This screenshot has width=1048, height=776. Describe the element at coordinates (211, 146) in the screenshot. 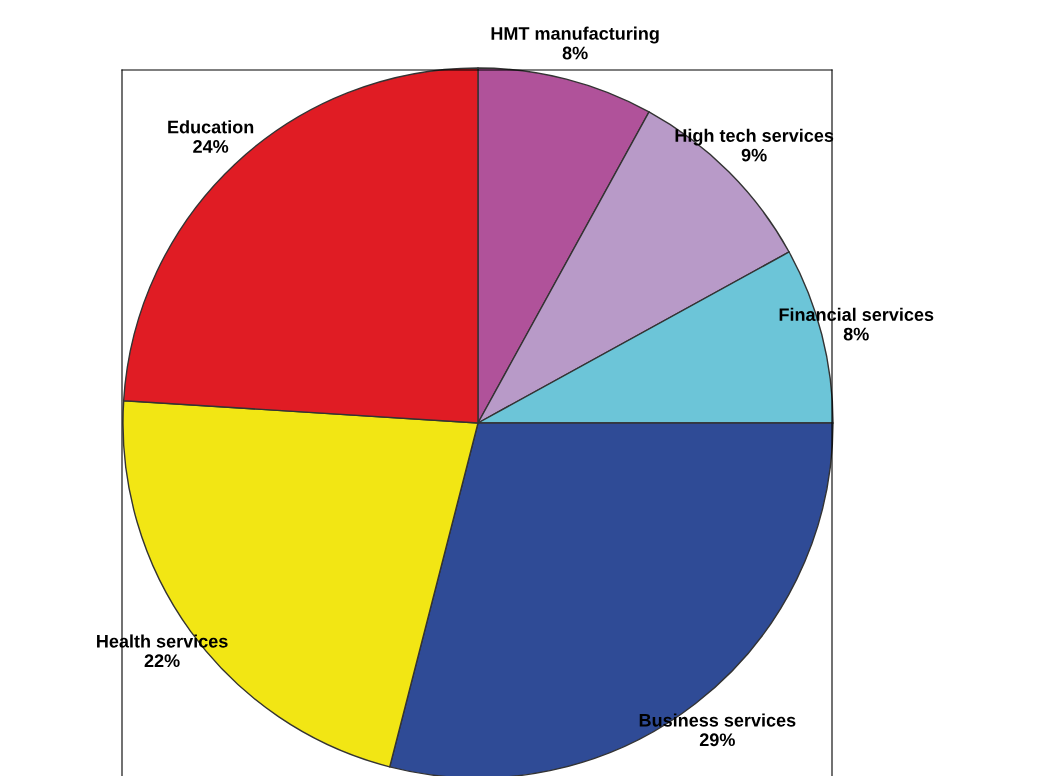

I see `data-label: 24%` at that location.